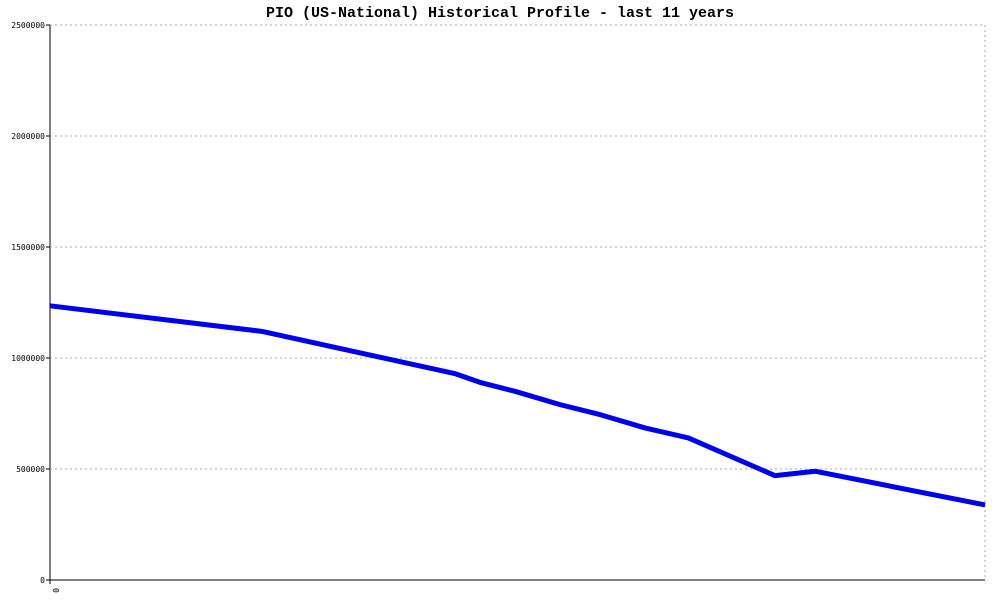 Image resolution: width=1000 pixels, height=600 pixels. What do you see at coordinates (42, 580) in the screenshot?
I see `y-tick-label: 0` at bounding box center [42, 580].